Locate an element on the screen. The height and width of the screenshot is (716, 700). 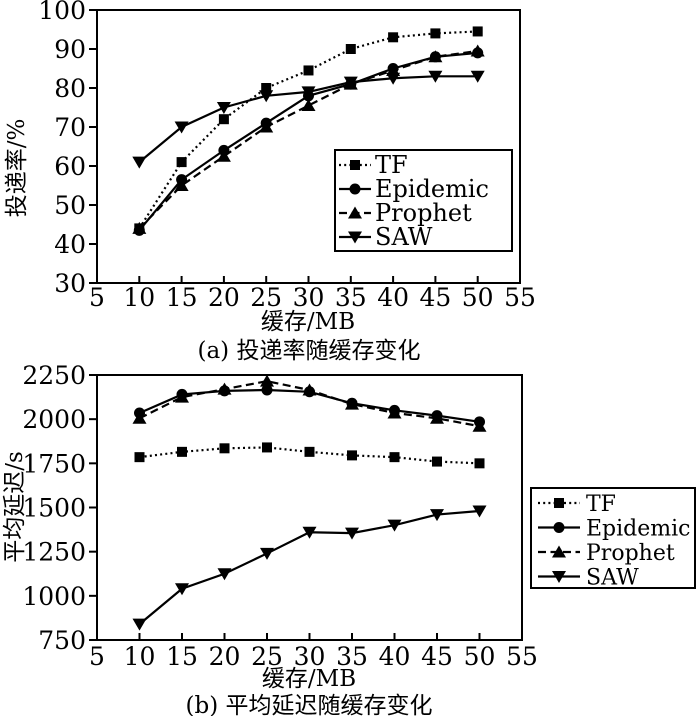
series-TF-markers is located at coordinates (309, 455).